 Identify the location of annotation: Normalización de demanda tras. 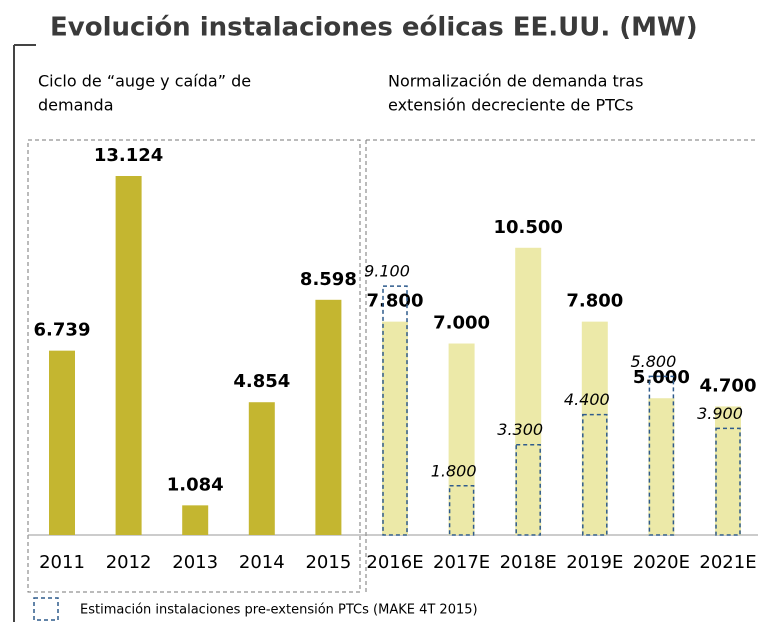
(515, 81).